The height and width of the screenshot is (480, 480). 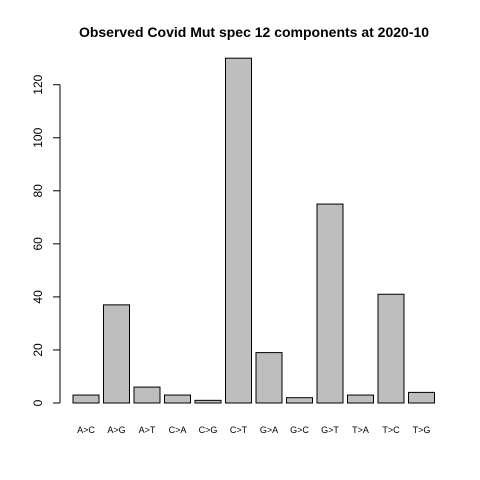 I want to click on x-category-label: G>A, so click(x=269, y=430).